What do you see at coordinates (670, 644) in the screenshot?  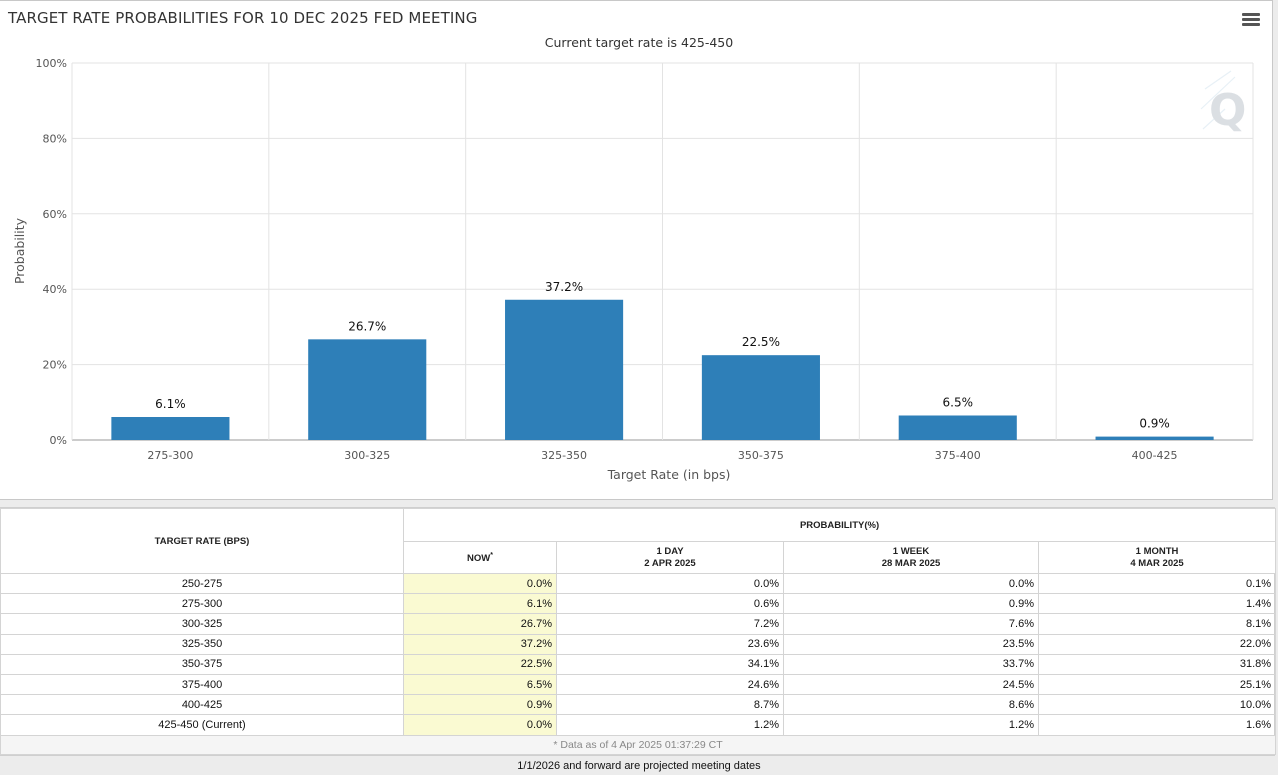 I see `1-day-prob-cell: 23.6%` at bounding box center [670, 644].